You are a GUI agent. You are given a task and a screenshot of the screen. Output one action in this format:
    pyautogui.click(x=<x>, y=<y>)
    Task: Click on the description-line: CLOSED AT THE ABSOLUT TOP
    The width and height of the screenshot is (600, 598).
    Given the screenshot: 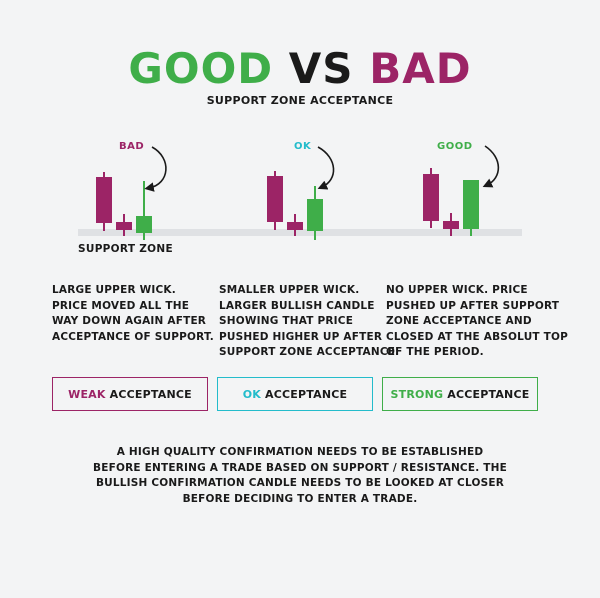 What is the action you would take?
    pyautogui.click(x=477, y=336)
    